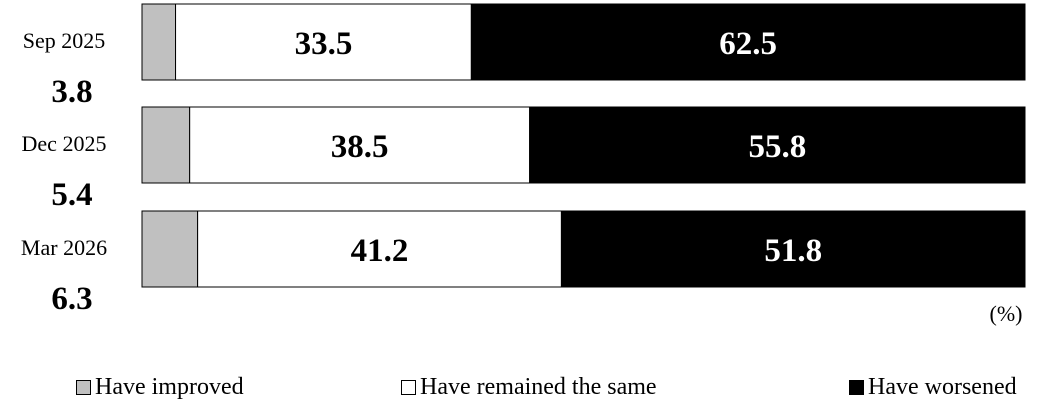 Image resolution: width=1057 pixels, height=411 pixels. I want to click on category-value: 3.8, so click(71, 92).